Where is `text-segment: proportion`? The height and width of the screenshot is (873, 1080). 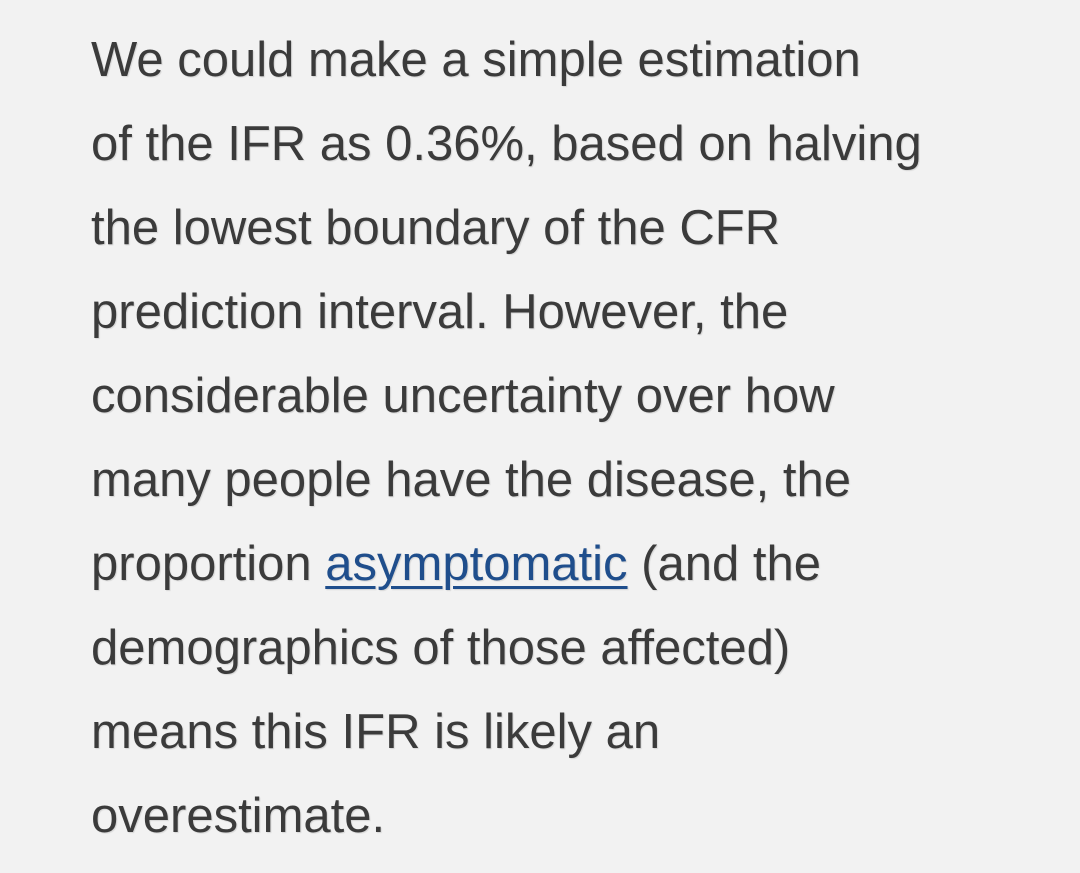 text-segment: proportion is located at coordinates (208, 564).